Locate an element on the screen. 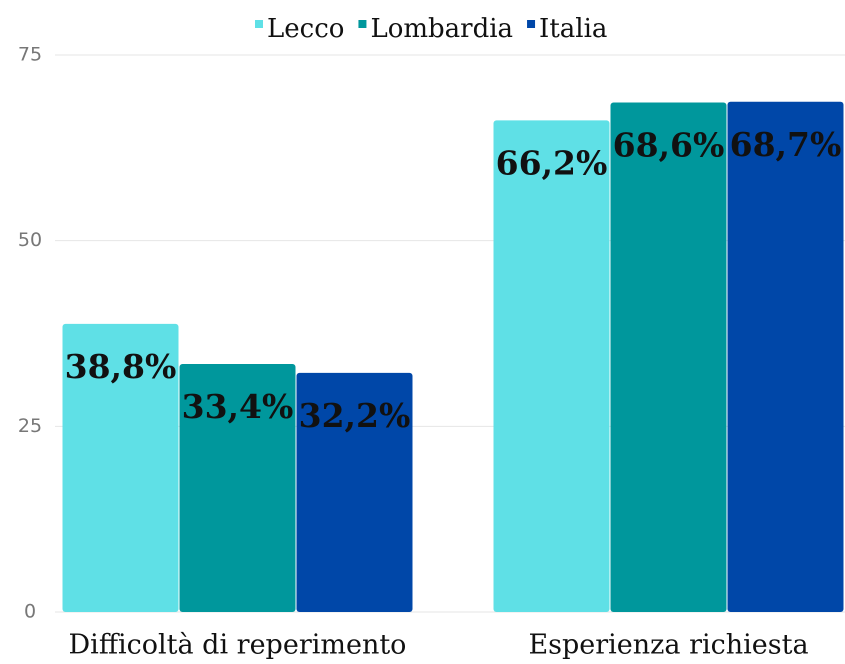 Image resolution: width=845 pixels, height=664 pixels. x-tick-label: Difficoltà di reperimento is located at coordinates (238, 645).